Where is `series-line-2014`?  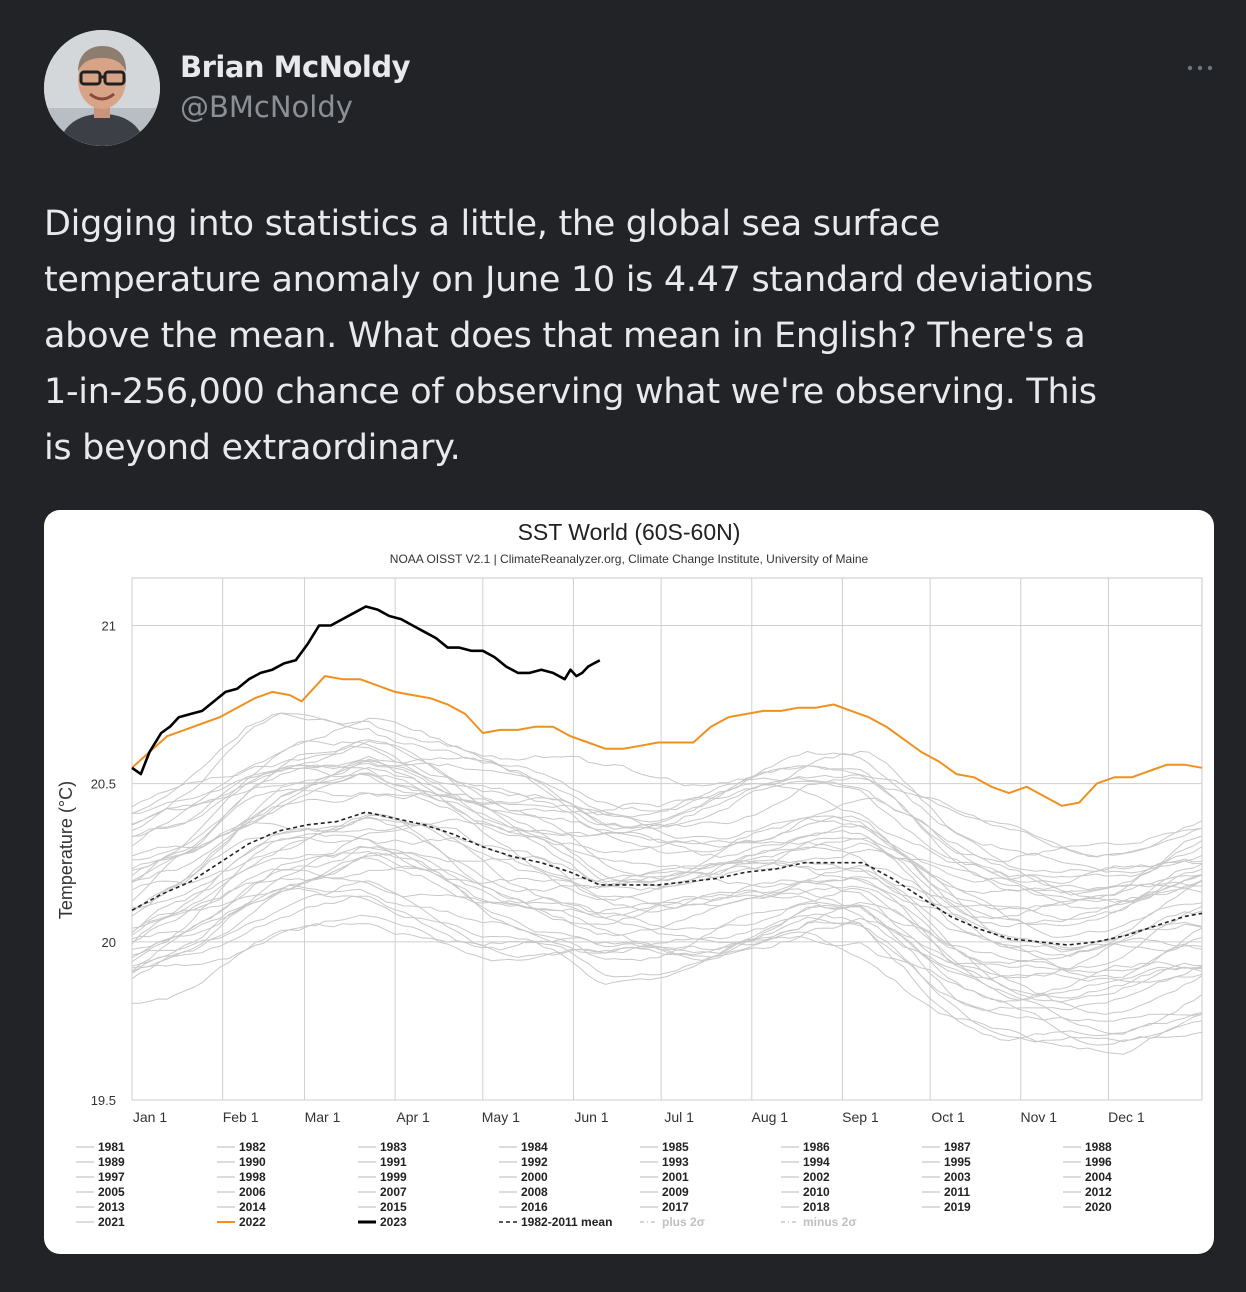 series-line-2014 is located at coordinates (667, 833).